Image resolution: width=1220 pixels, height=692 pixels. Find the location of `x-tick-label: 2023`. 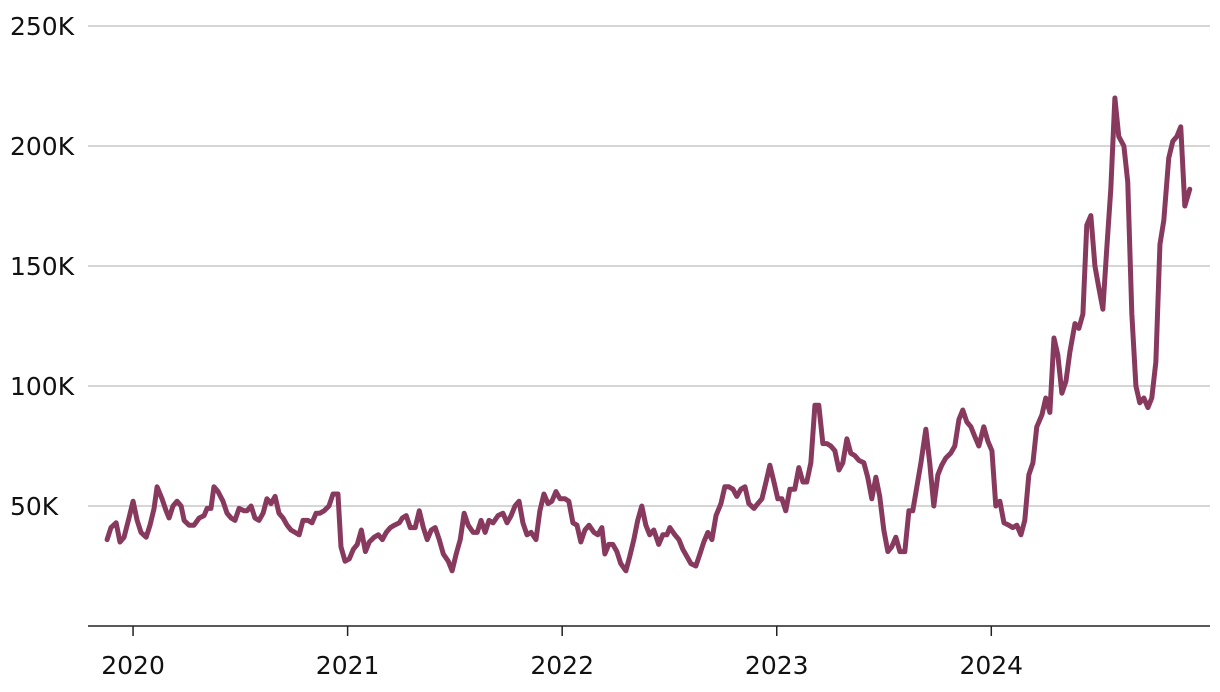

x-tick-label: 2023 is located at coordinates (777, 665).